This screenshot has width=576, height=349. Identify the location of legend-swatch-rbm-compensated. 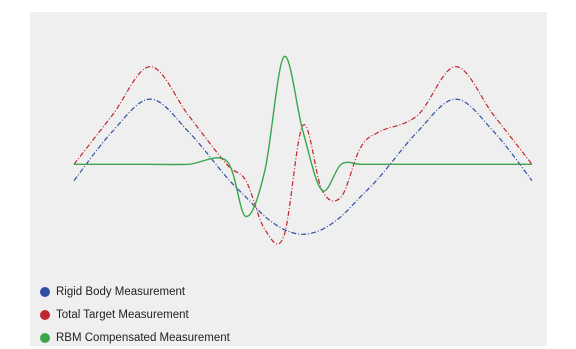
(45, 337).